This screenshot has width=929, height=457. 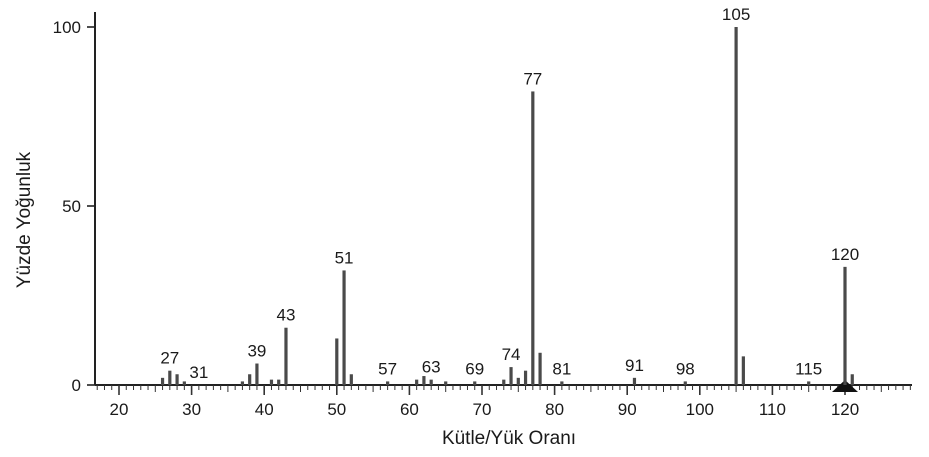 I want to click on x-tick-label: 40, so click(x=264, y=409).